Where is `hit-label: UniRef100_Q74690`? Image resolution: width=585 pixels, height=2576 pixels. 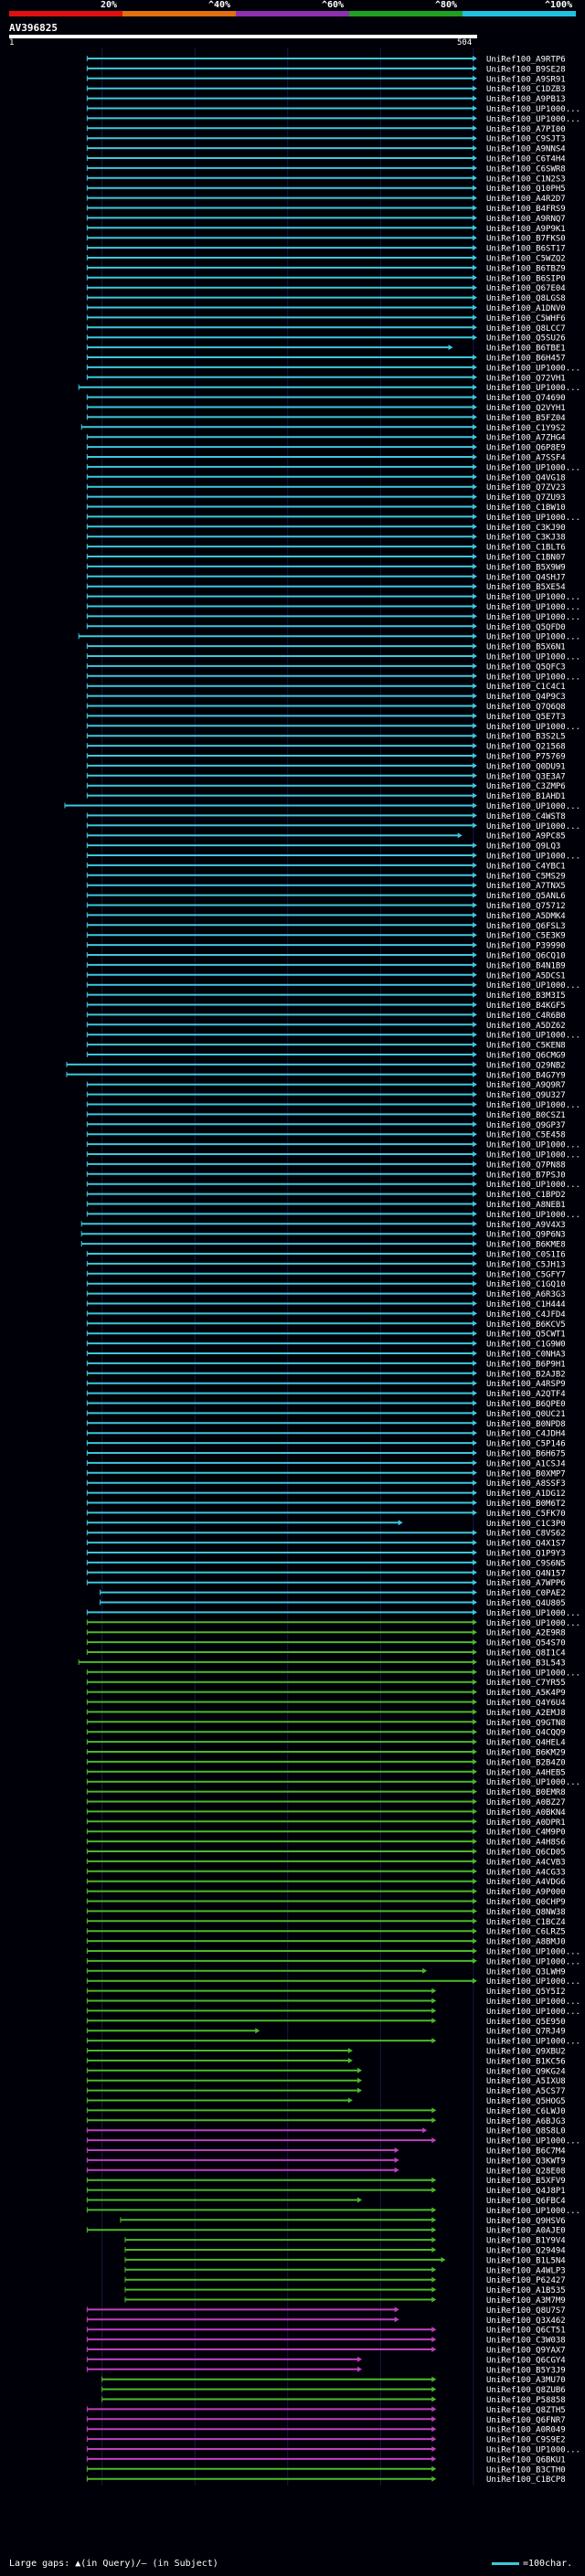 hit-label: UniRef100_Q74690 is located at coordinates (526, 398).